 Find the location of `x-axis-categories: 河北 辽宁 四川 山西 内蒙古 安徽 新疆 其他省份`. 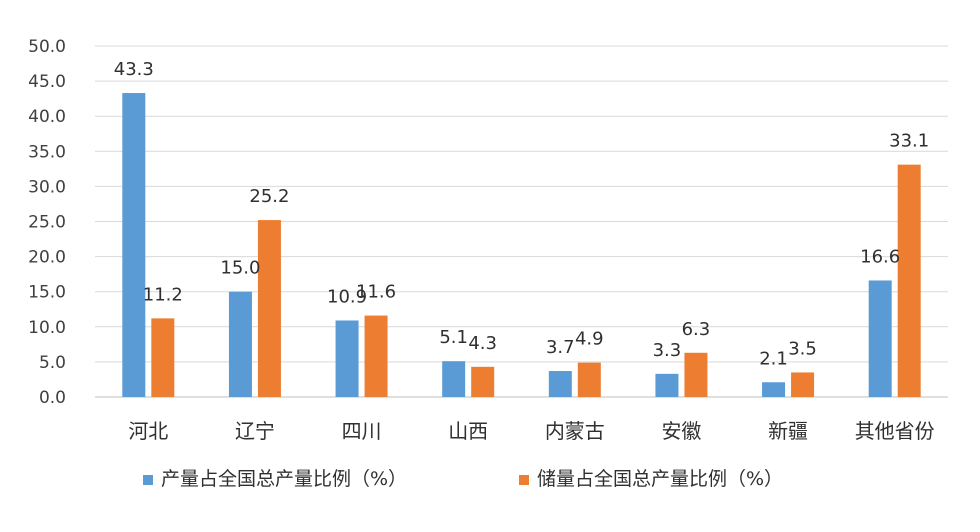

x-axis-categories: 河北 辽宁 四川 山西 内蒙古 安徽 新疆 其他省份 is located at coordinates (531, 431).